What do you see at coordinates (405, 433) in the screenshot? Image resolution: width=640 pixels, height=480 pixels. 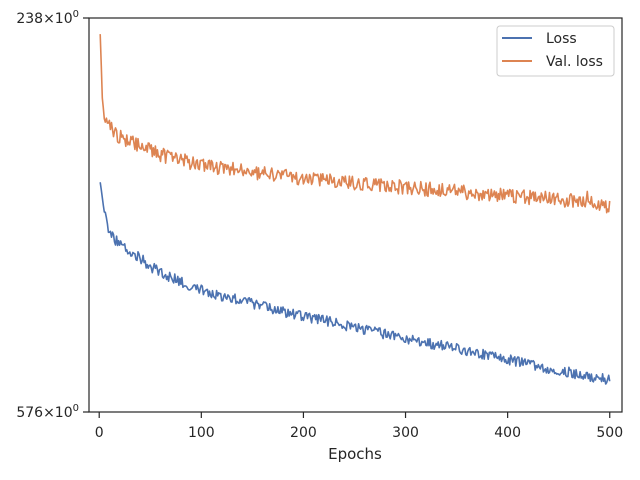 I see `x-tick-label: 300` at bounding box center [405, 433].